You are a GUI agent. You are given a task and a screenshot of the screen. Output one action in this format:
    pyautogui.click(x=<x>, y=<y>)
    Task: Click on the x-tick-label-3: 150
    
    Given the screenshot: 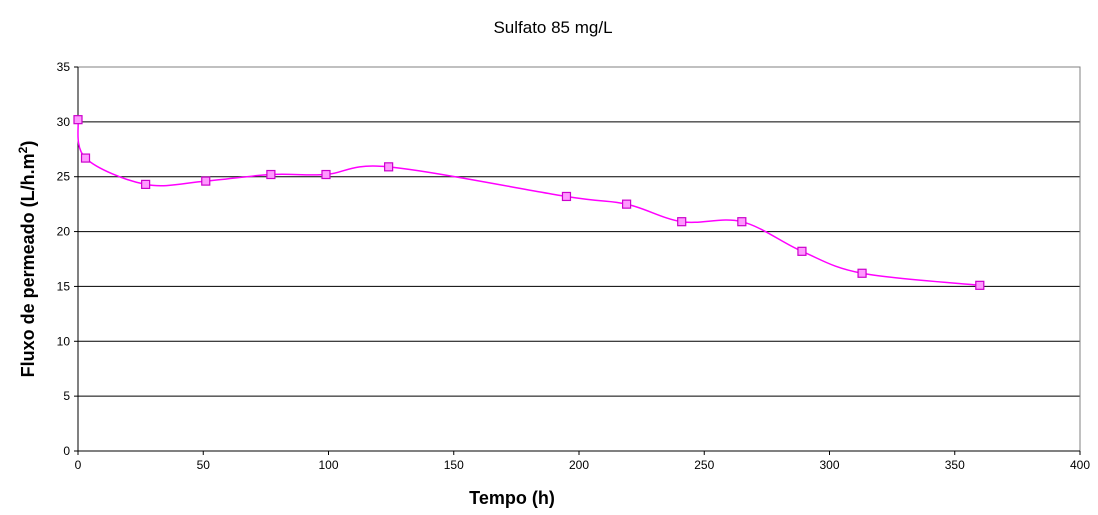 What is the action you would take?
    pyautogui.click(x=454, y=465)
    